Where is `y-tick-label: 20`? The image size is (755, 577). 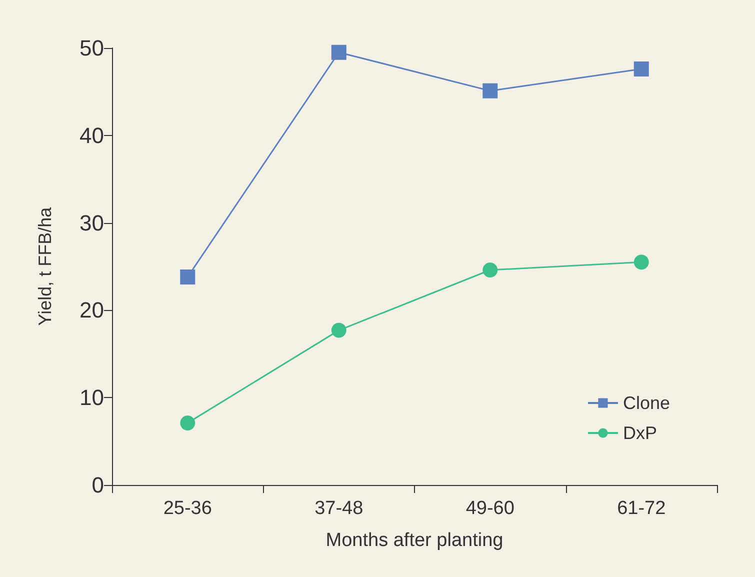
y-tick-label: 20 is located at coordinates (92, 310).